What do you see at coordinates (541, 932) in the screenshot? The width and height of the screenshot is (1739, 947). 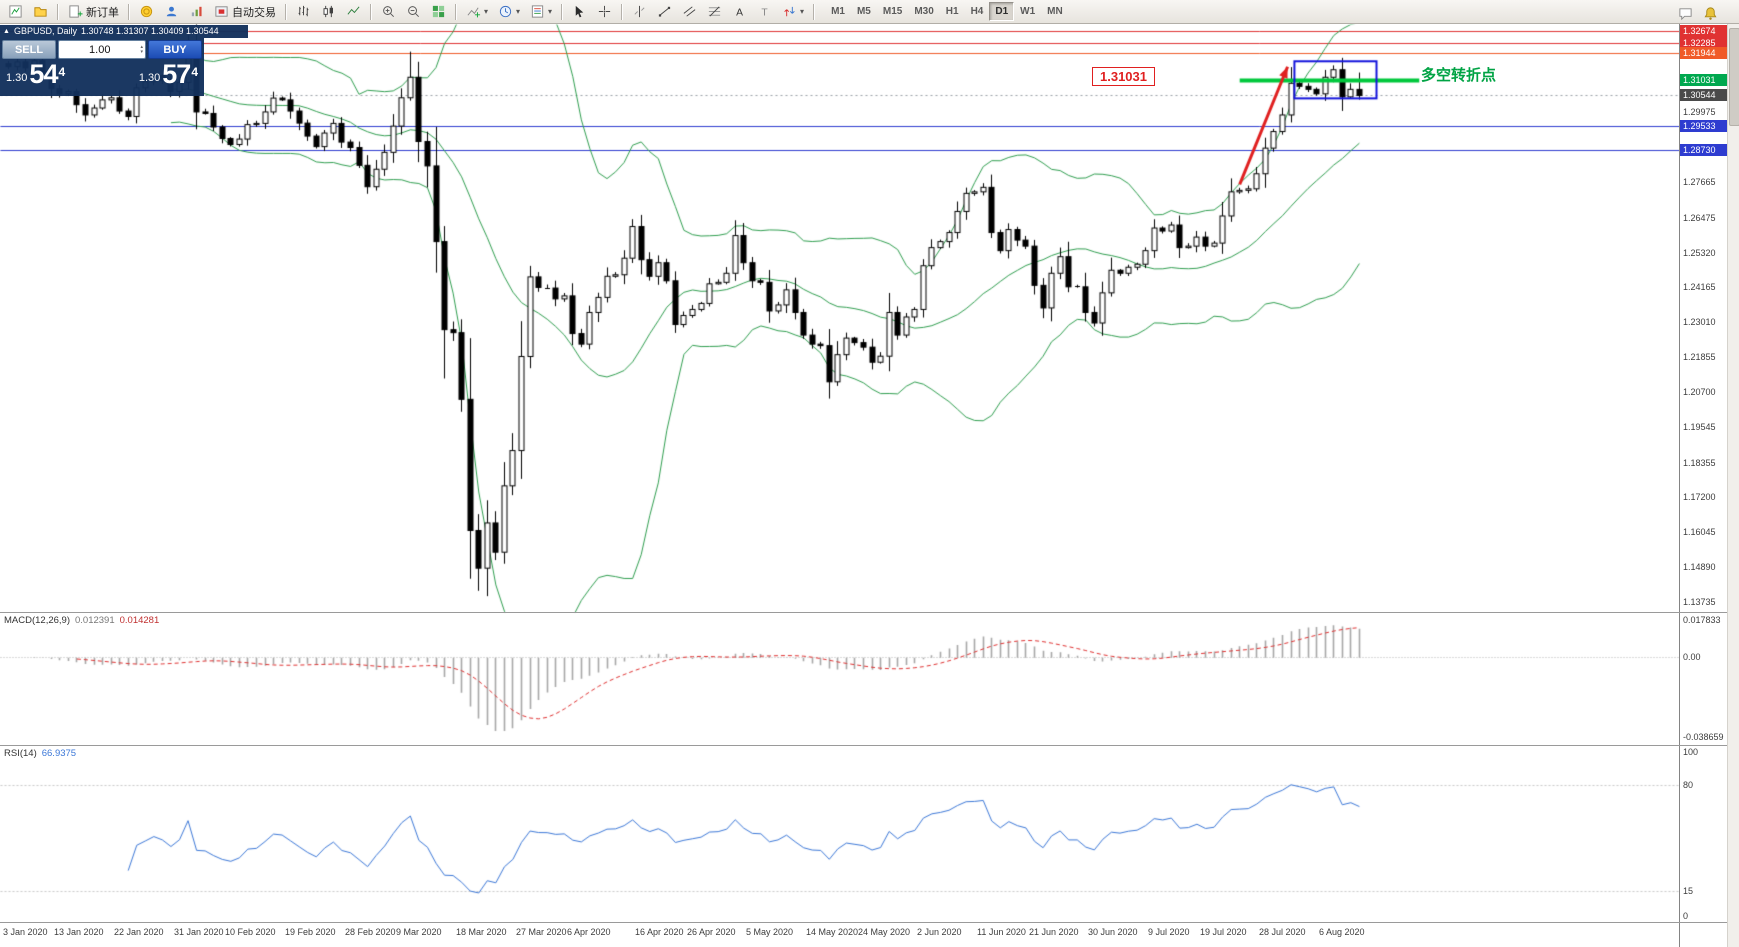 I see `date-label: 27 Mar 2020` at bounding box center [541, 932].